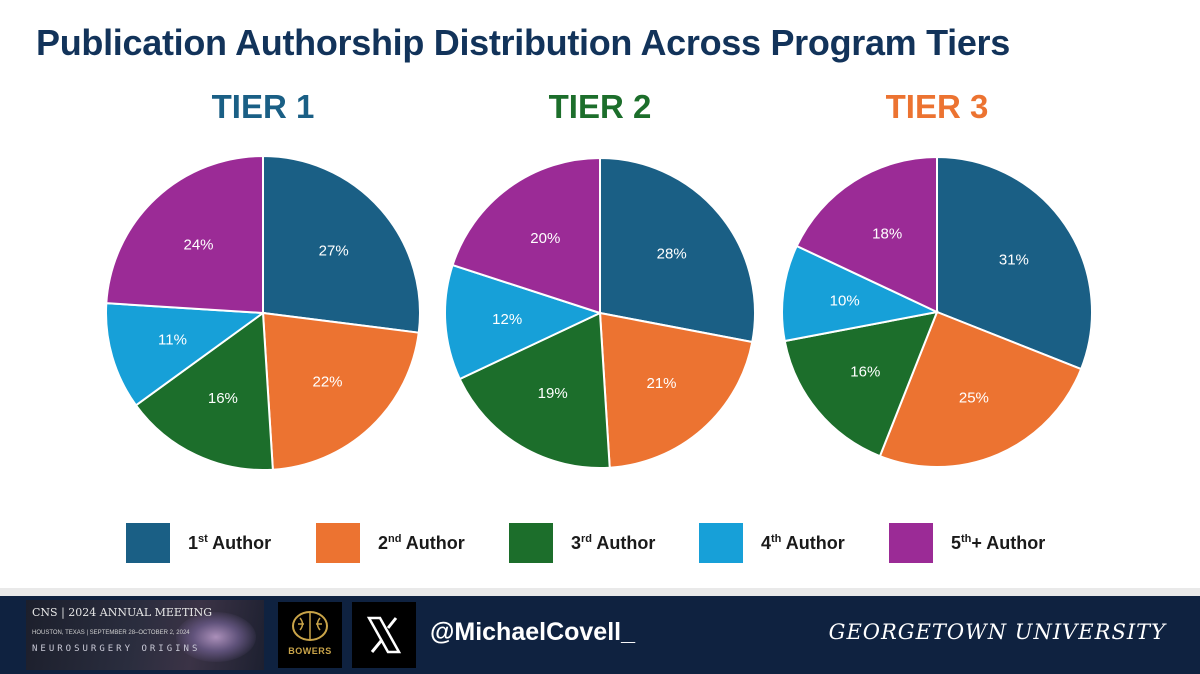  What do you see at coordinates (553, 393) in the screenshot?
I see `tier-2-label-third-author: 19%` at bounding box center [553, 393].